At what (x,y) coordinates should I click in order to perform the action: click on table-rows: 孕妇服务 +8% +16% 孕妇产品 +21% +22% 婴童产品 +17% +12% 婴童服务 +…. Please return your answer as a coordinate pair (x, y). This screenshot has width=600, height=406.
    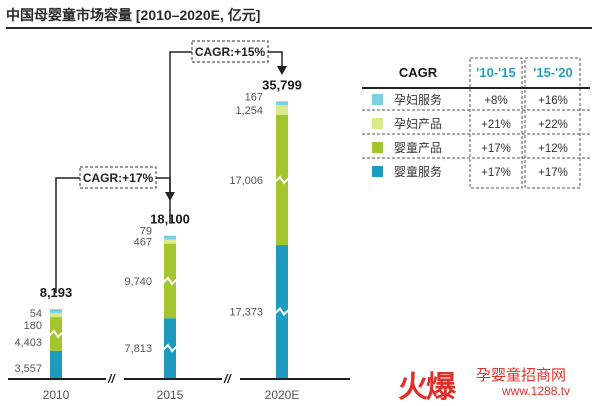
    Looking at the image, I should click on (476, 135).